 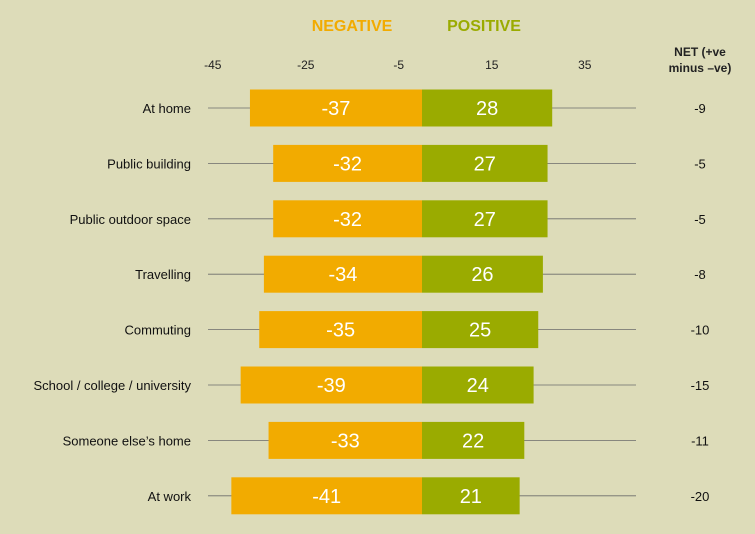 I want to click on negative-bar-label: -35, so click(x=340, y=331).